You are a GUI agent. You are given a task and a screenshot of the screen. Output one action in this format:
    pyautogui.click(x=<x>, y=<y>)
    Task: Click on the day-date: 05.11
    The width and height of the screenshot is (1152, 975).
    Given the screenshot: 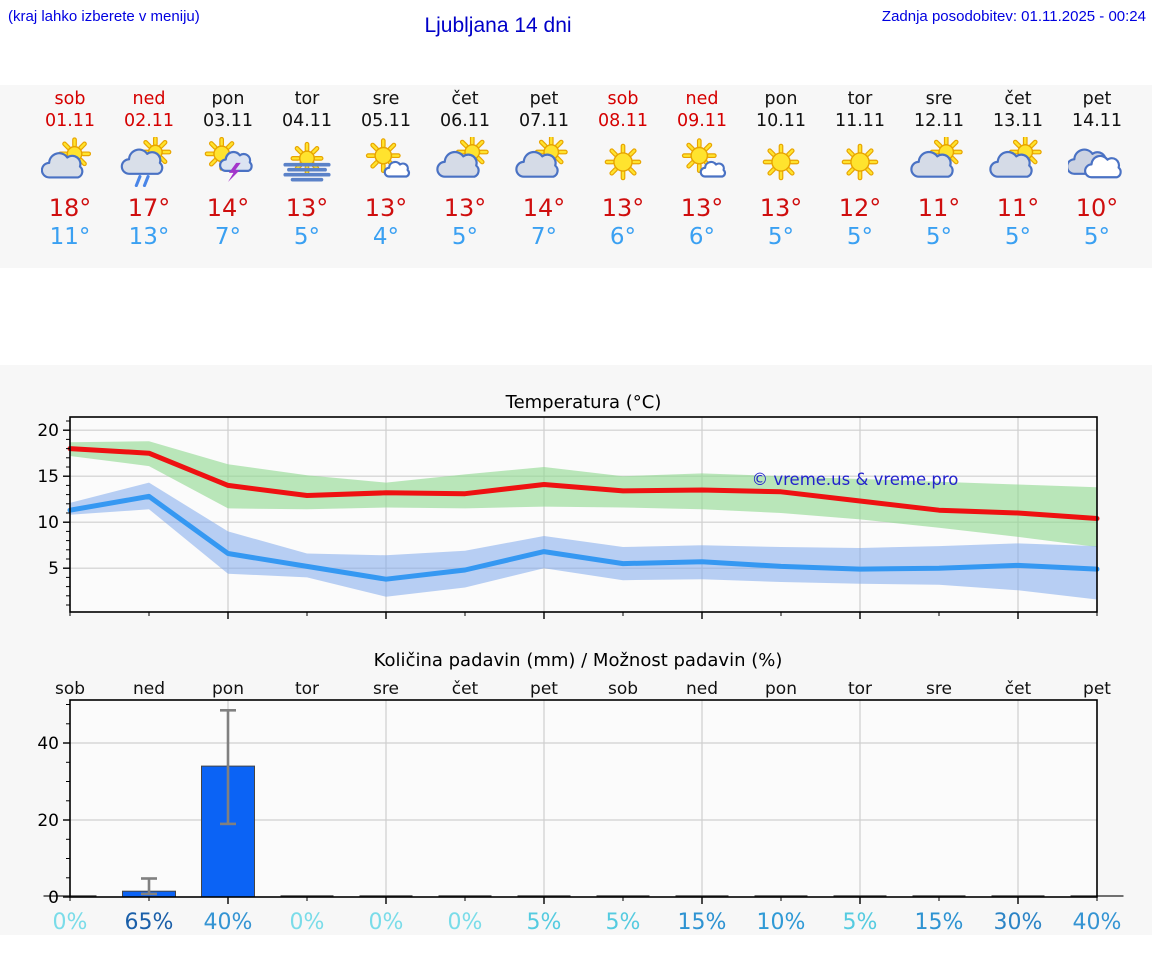 What is the action you would take?
    pyautogui.click(x=386, y=121)
    